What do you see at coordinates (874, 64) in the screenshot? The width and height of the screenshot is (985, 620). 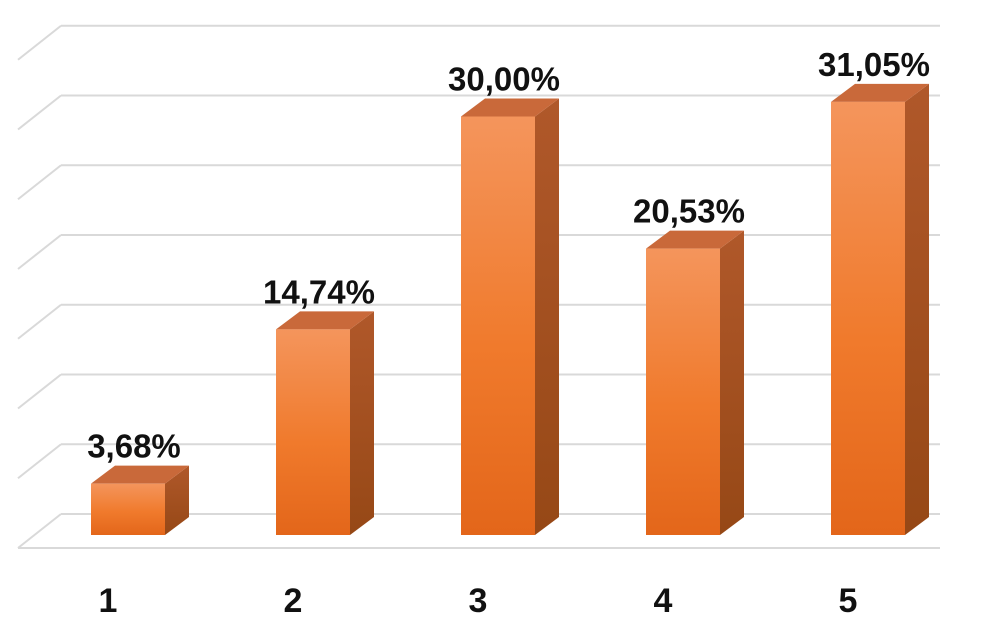 I see `data-label: 31,05%` at bounding box center [874, 64].